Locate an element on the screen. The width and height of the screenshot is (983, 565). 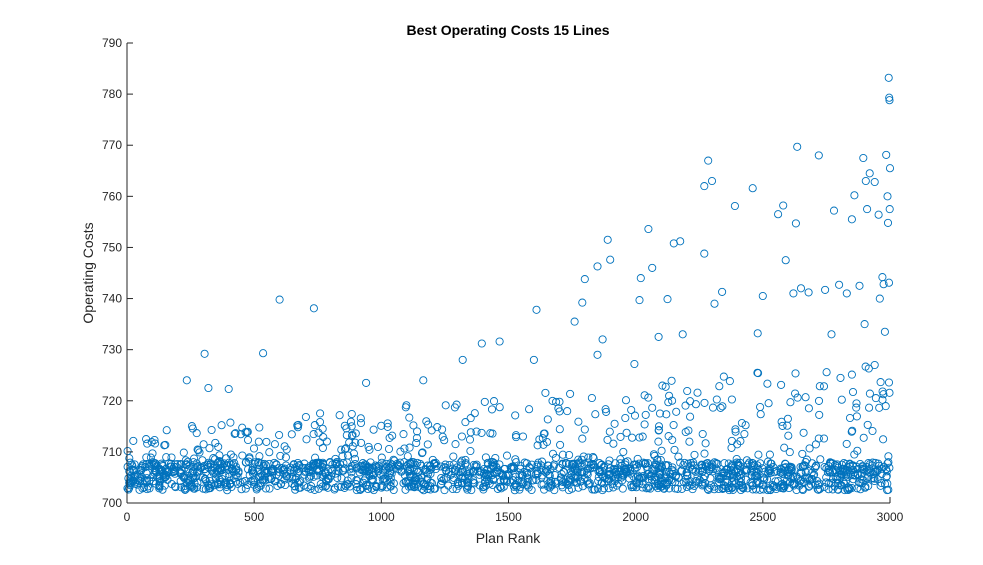
y-tick-label: 780 is located at coordinates (112, 94).